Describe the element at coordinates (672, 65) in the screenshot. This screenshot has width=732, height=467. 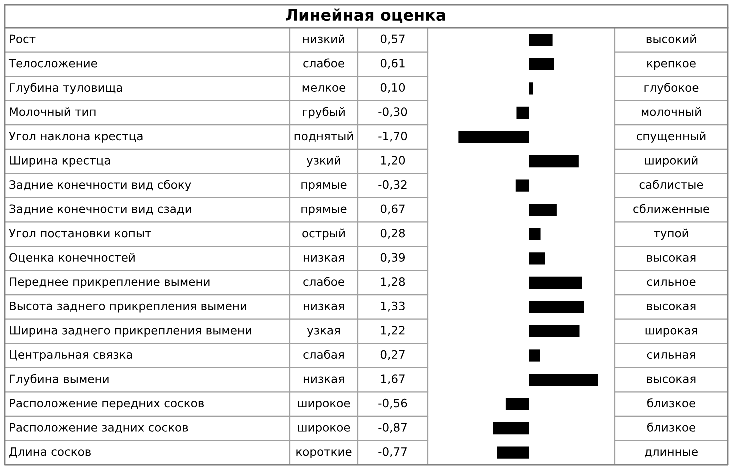
I see `text: крепкое` at that location.